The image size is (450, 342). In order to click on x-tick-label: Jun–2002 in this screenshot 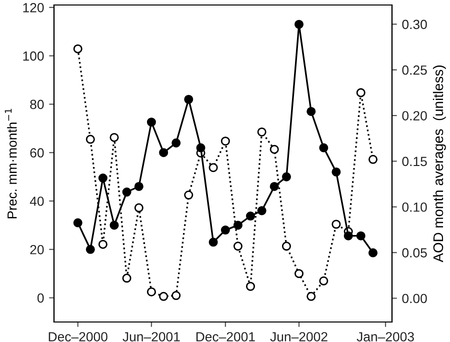, I will do `click(299, 337)`.